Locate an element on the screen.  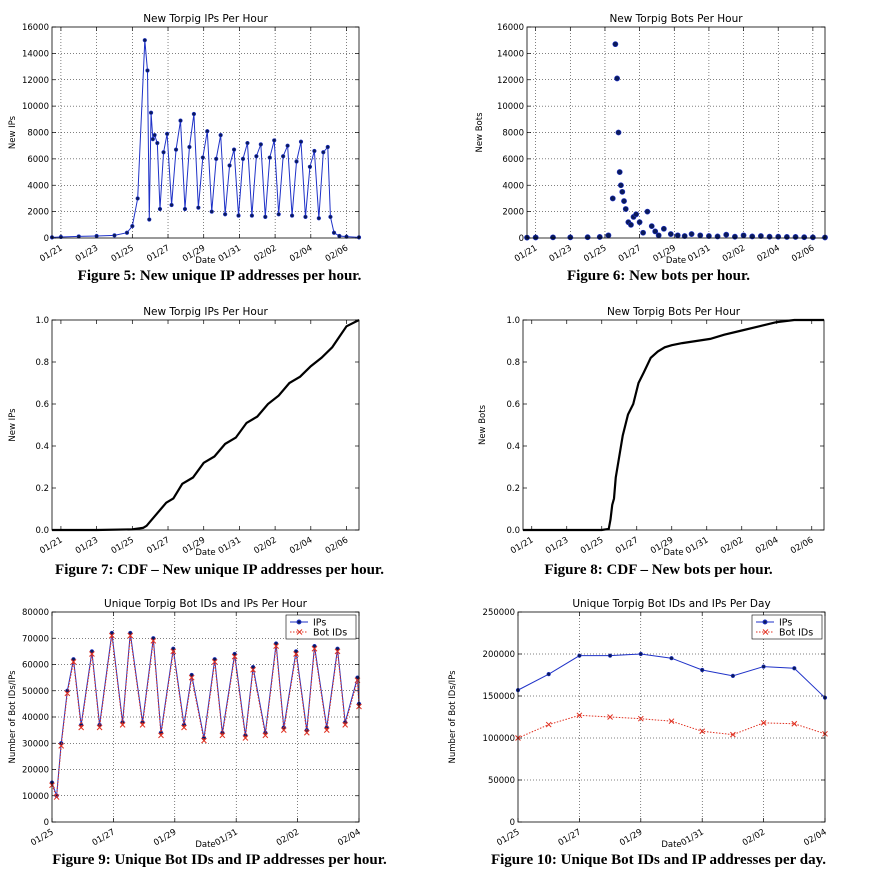
y-tick-label: 14000 is located at coordinates (35, 54).